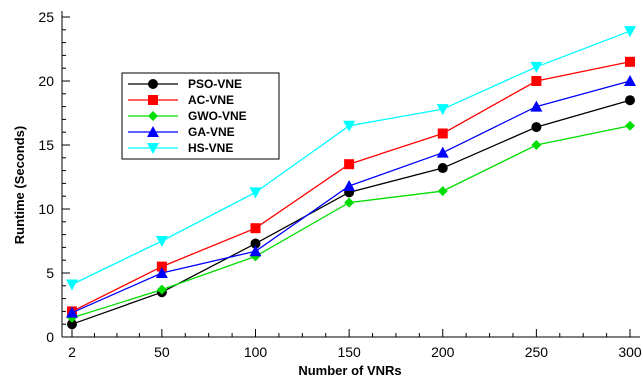  Describe the element at coordinates (19, 185) in the screenshot. I see `y-axis-title: Runtime (Seconds)` at that location.